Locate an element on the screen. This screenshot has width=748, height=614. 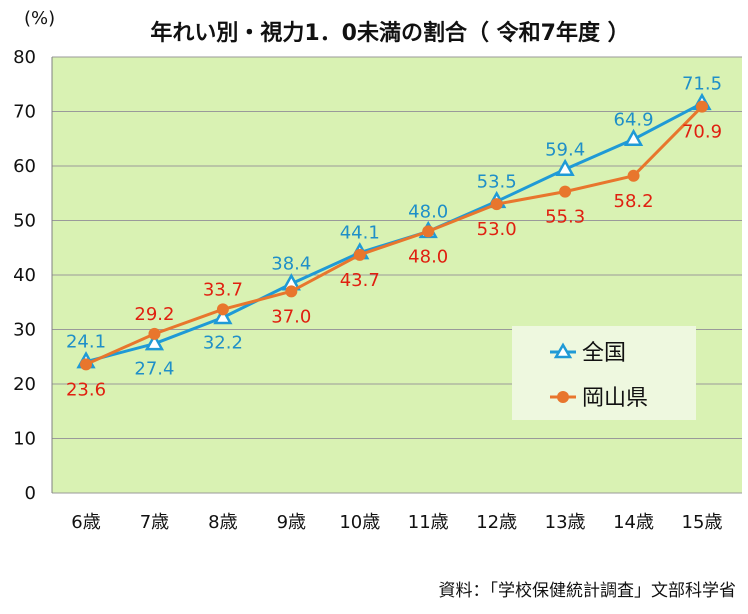
x-tick-label: 12歳 is located at coordinates (496, 522).